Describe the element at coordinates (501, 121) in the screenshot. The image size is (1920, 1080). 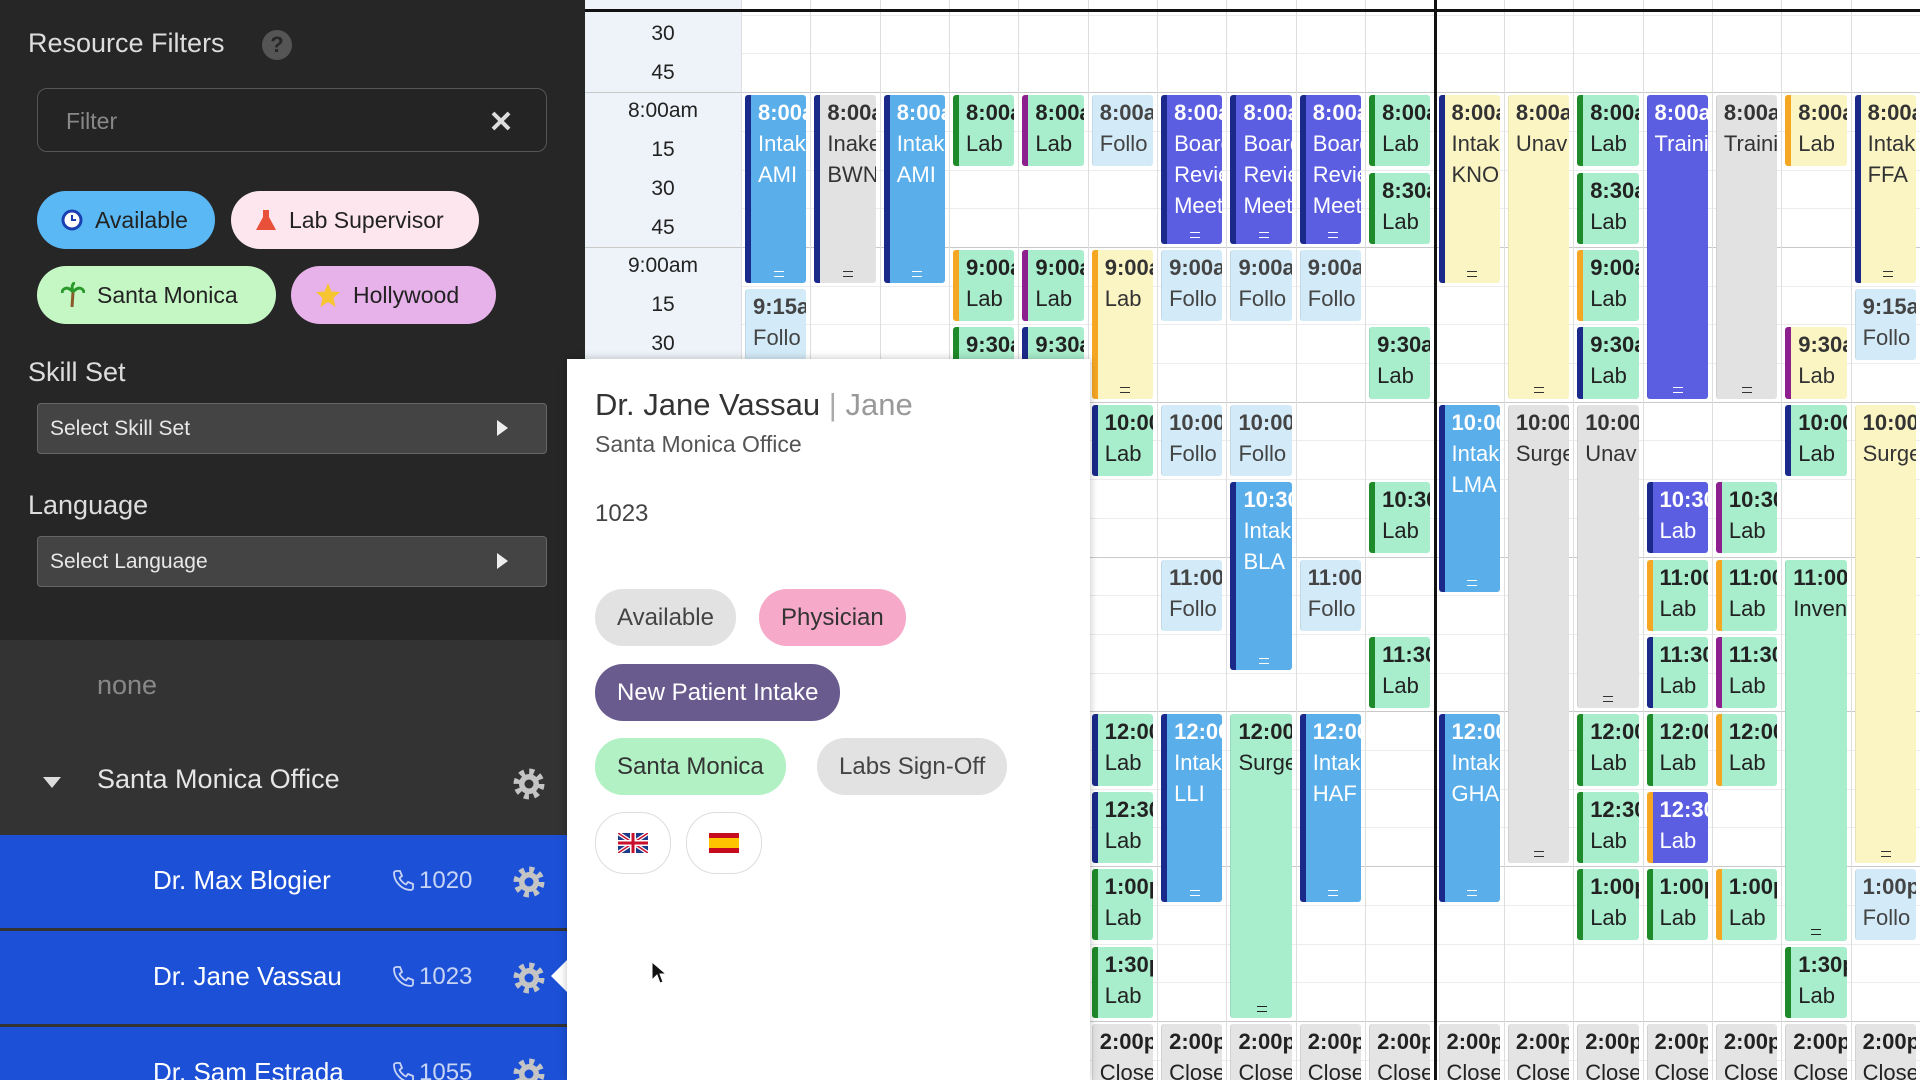
I see `clear-icon` at that location.